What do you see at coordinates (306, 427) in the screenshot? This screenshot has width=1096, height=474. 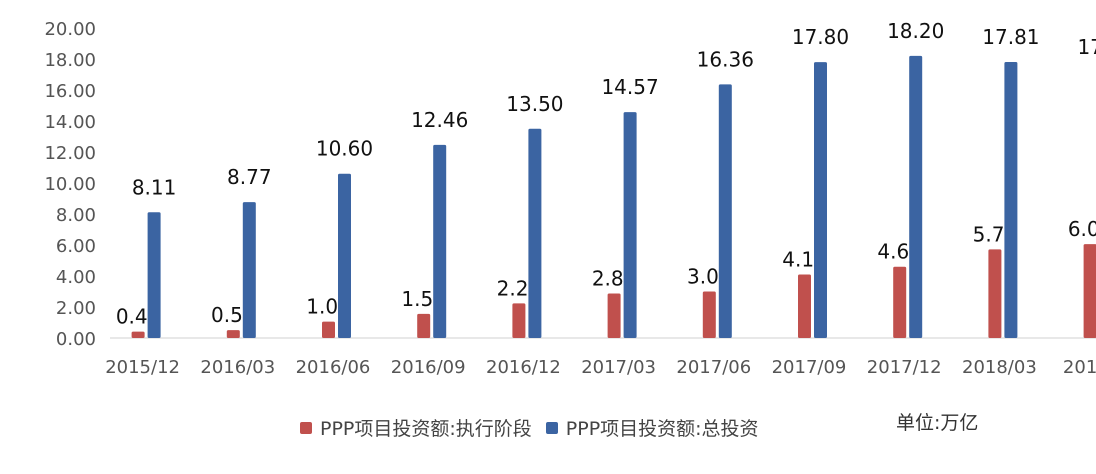 I see `legend-swatch-execution` at bounding box center [306, 427].